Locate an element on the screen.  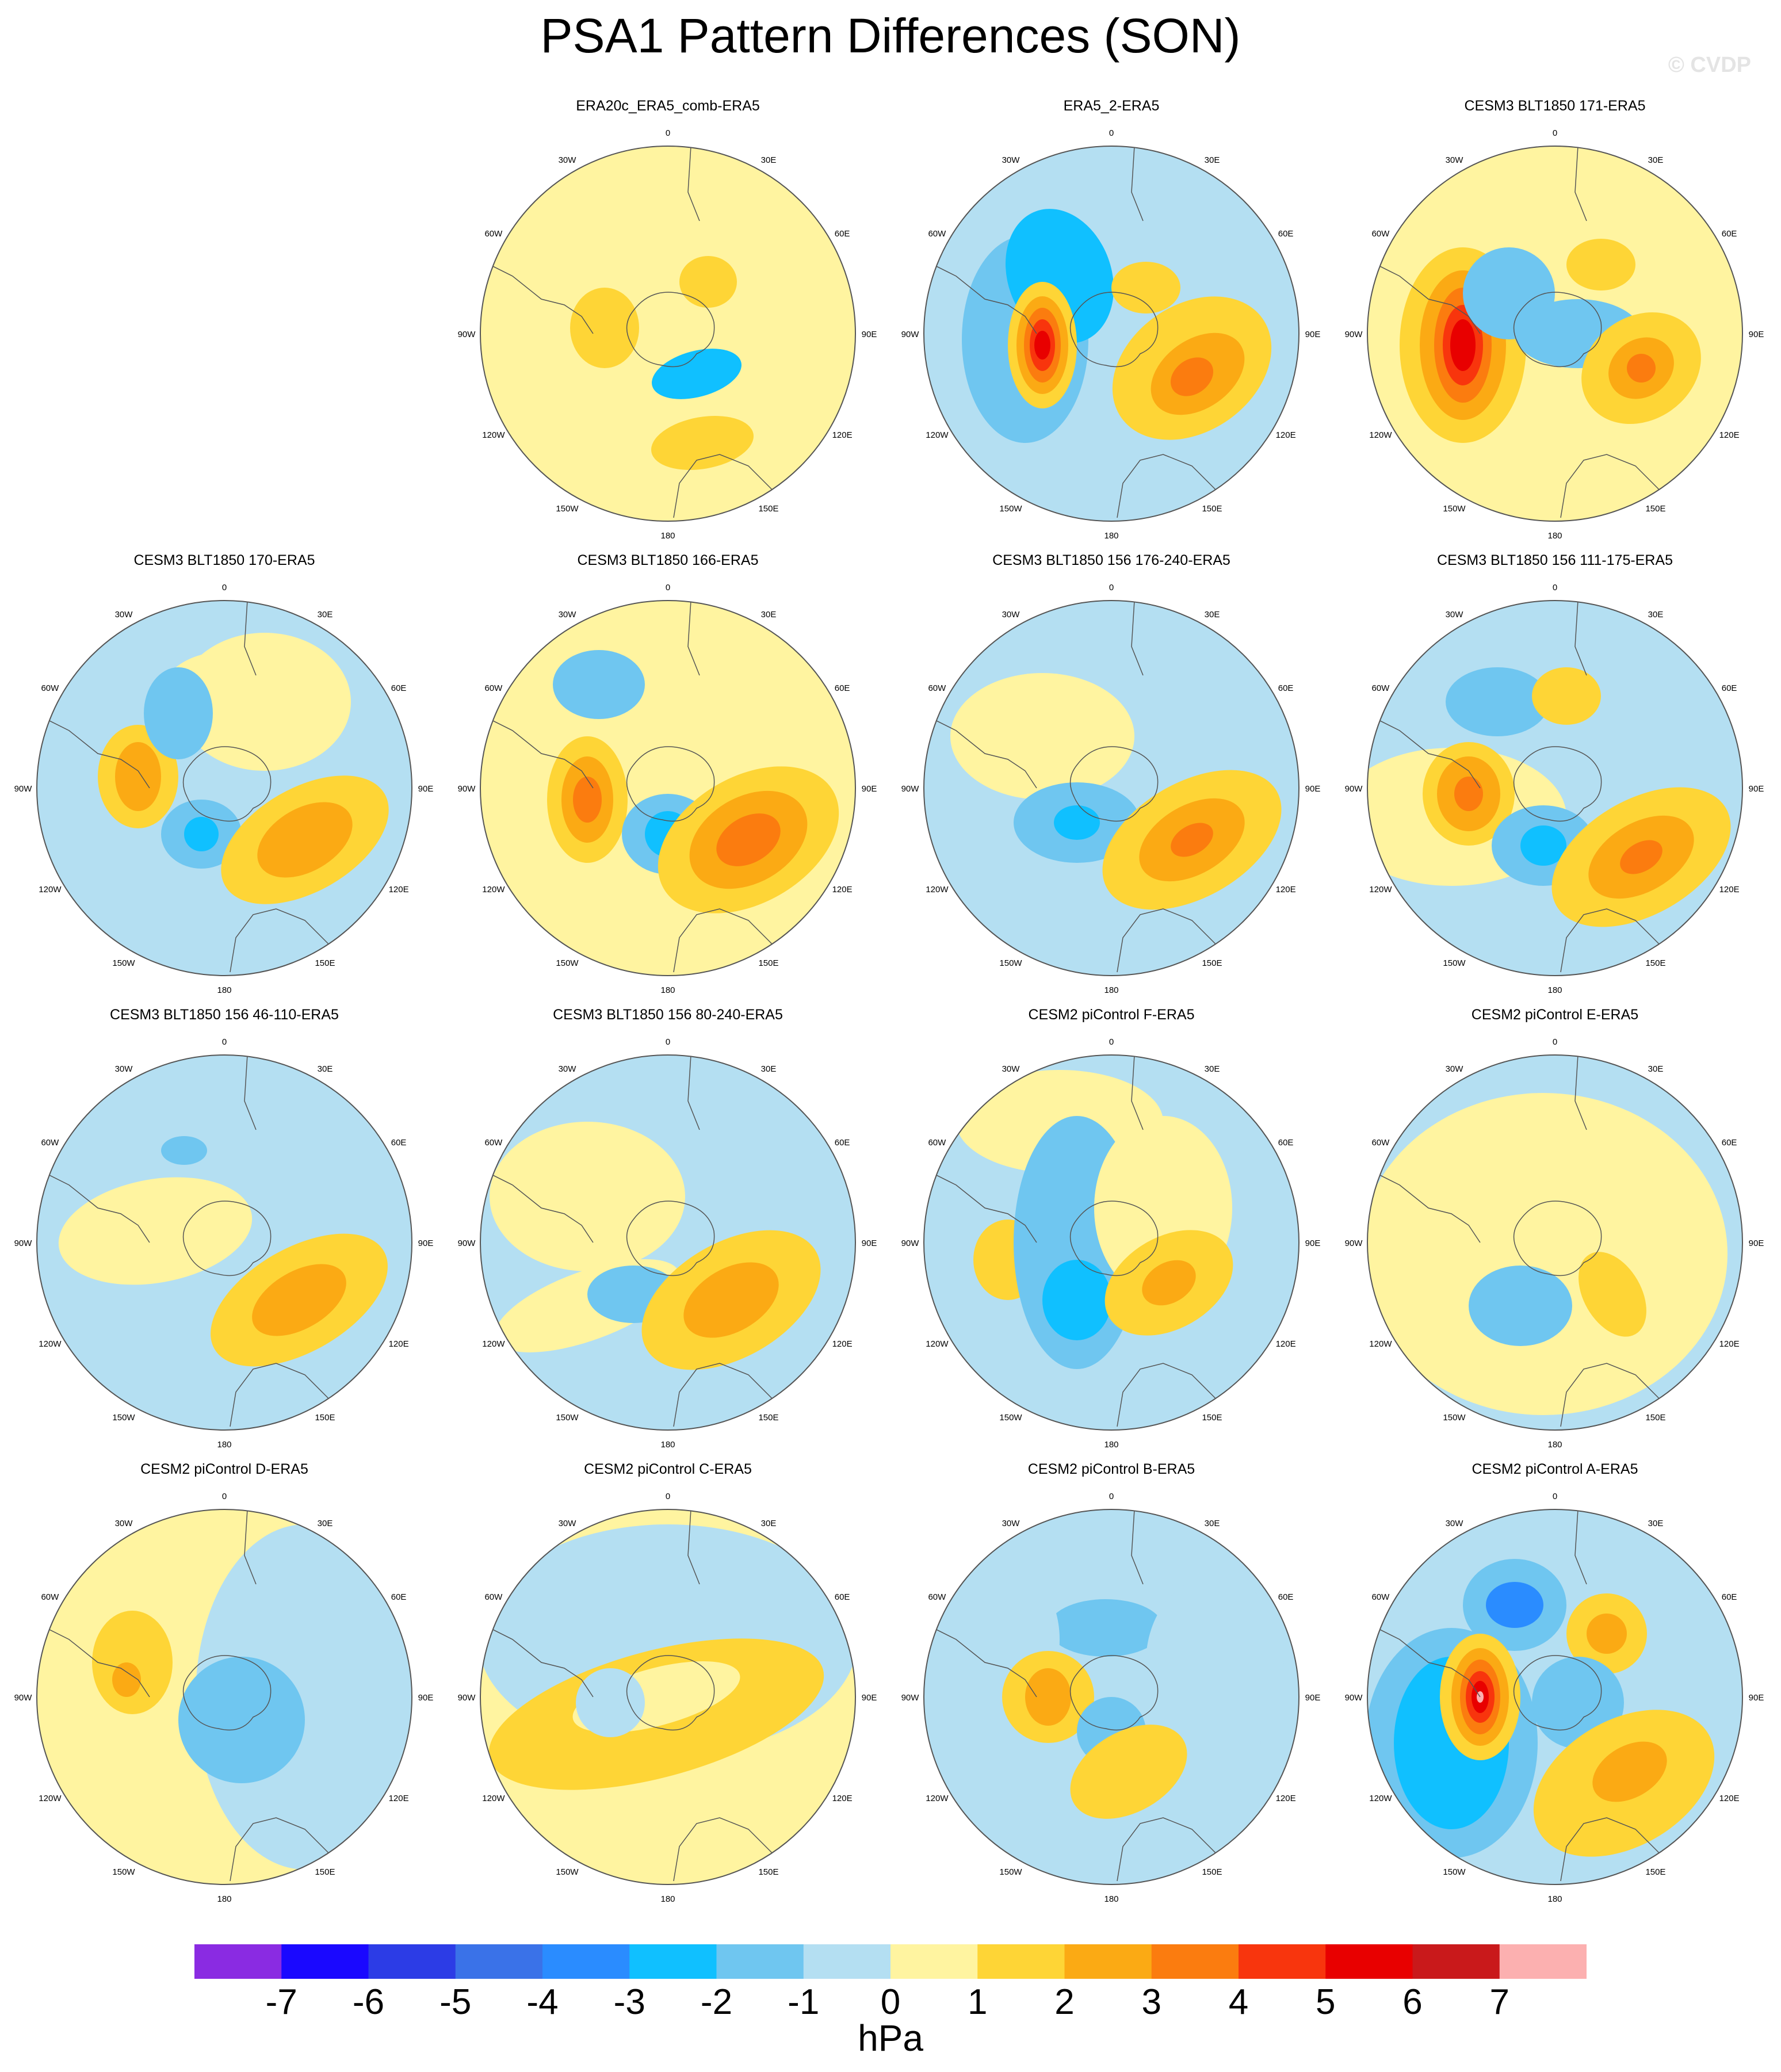
panel-title: CESM3 BLT1850 170-ERA5 is located at coordinates (224, 560).